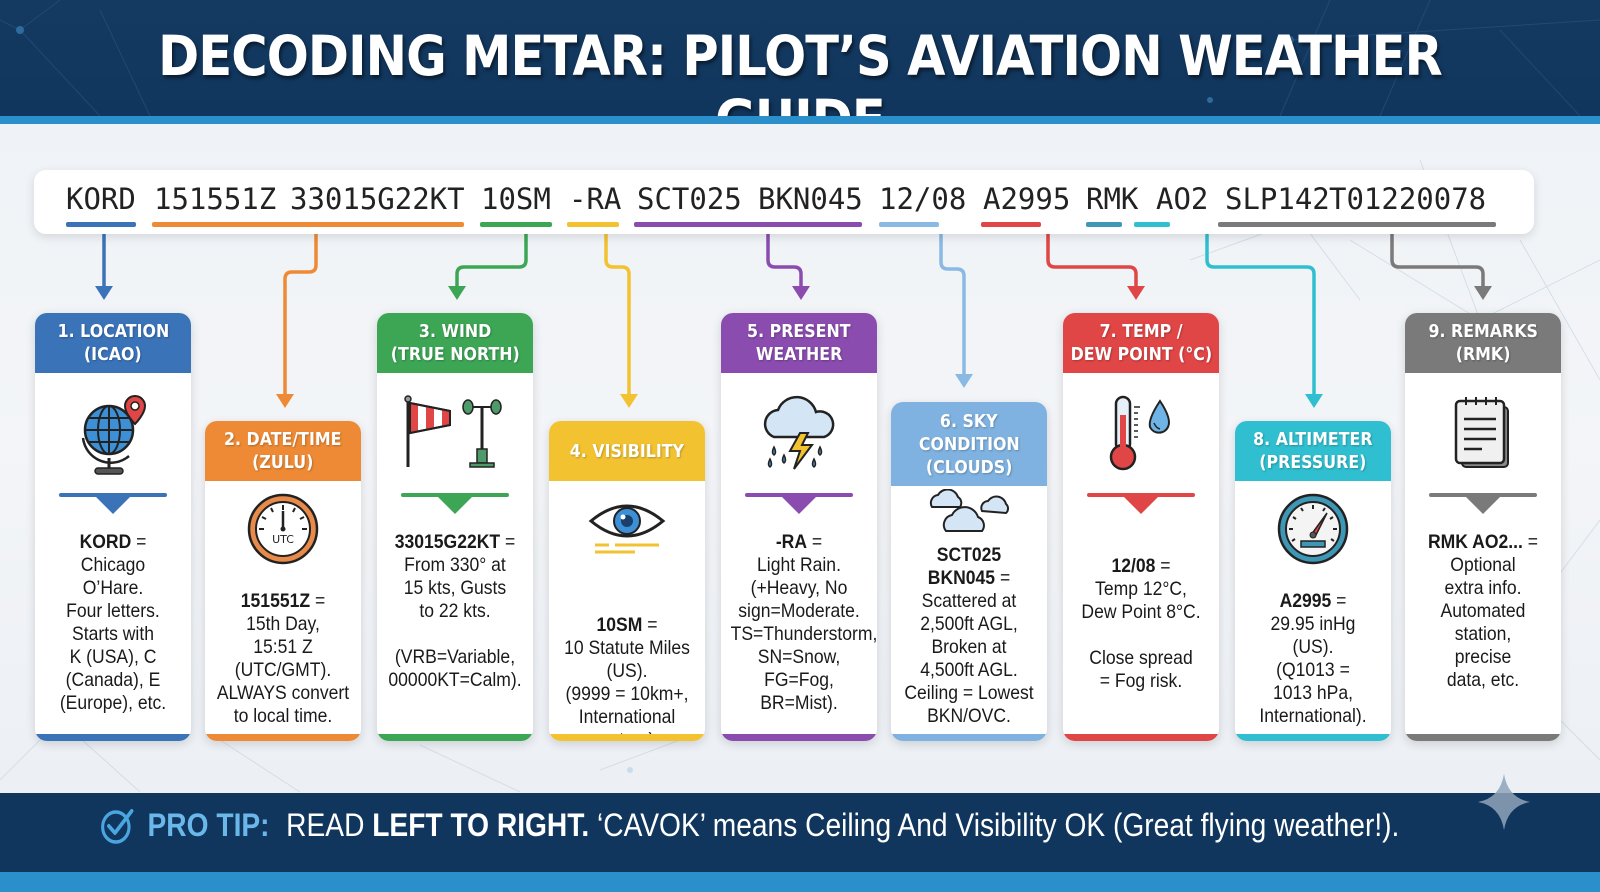 The height and width of the screenshot is (892, 1600). I want to click on underline-altimeter, so click(1152, 224).